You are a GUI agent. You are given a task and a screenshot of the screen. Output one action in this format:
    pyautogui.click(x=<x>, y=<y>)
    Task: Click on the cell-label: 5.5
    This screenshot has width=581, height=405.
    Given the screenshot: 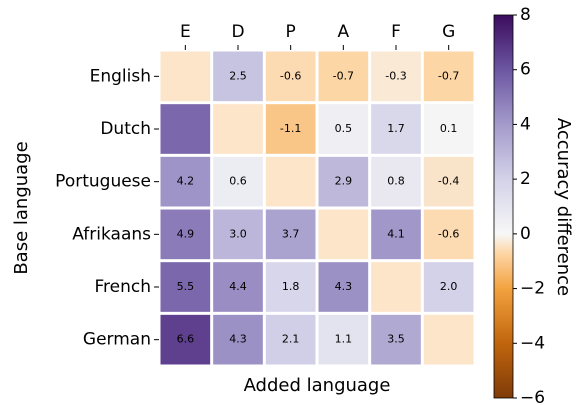 What is the action you would take?
    pyautogui.click(x=186, y=286)
    